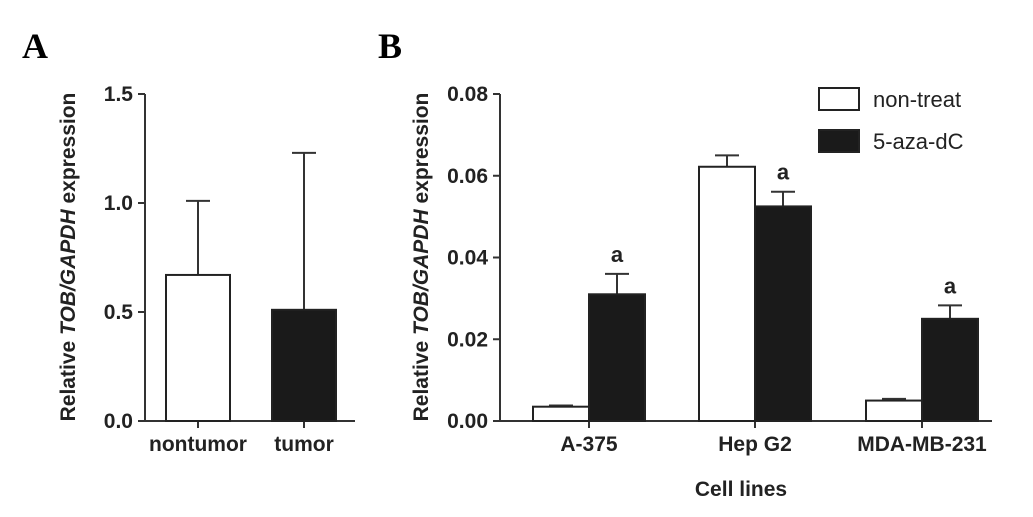  I want to click on panel-b-y-tick-label: 0.00, so click(467, 421).